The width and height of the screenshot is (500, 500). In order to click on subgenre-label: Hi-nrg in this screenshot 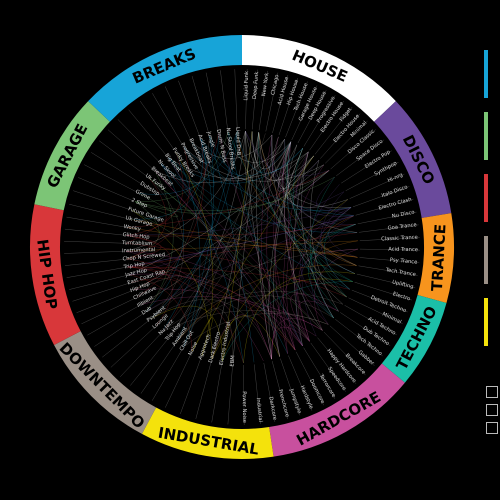, I will do `click(395, 178)`.